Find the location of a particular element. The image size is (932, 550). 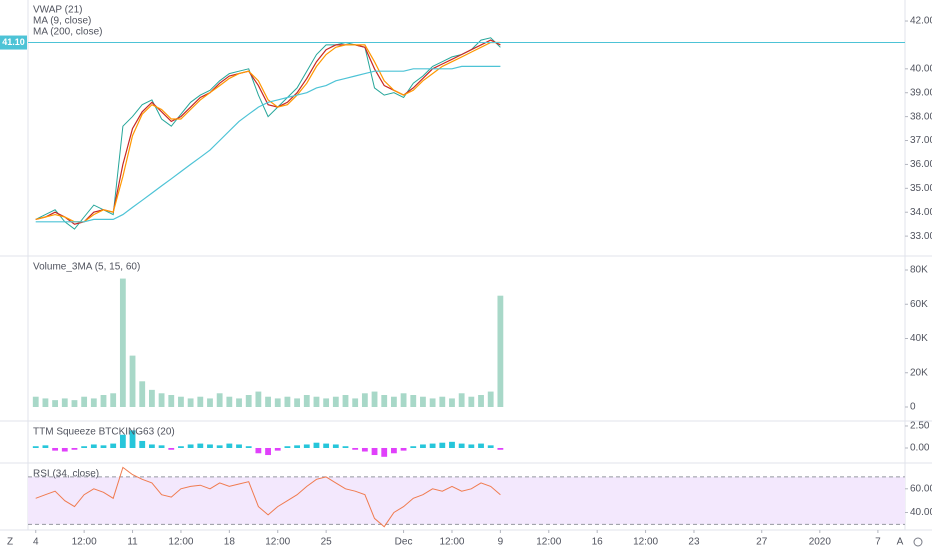

auto-scale-button: A is located at coordinates (900, 542).